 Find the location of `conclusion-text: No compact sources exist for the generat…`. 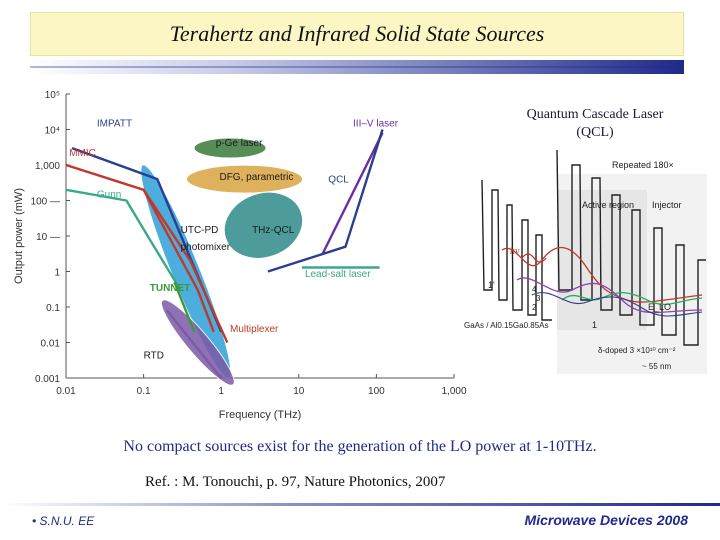

conclusion-text: No compact sources exist for the generat… is located at coordinates (360, 446).